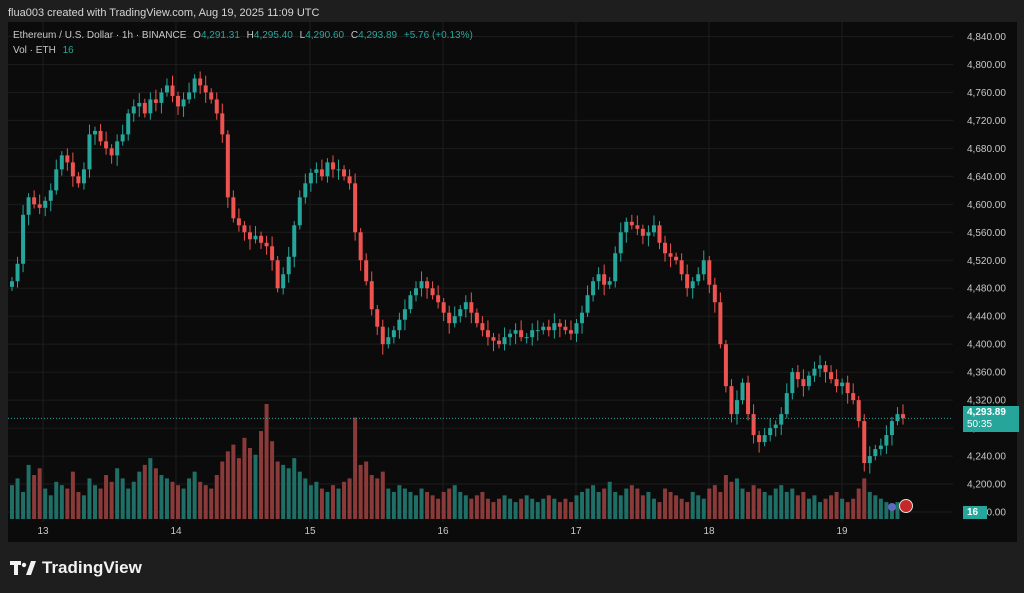 The width and height of the screenshot is (1024, 593). What do you see at coordinates (842, 531) in the screenshot?
I see `x-tick-label: 19` at bounding box center [842, 531].